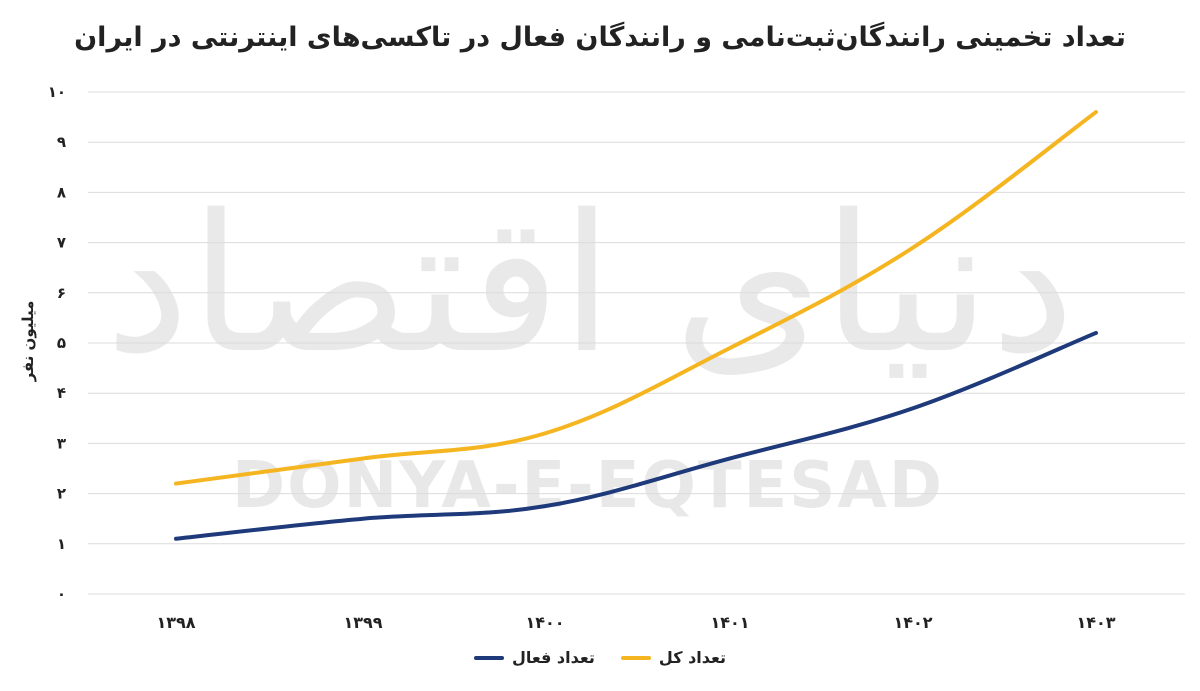 This screenshot has width=1200, height=691. I want to click on y-tick-label: ۱, so click(61, 544).